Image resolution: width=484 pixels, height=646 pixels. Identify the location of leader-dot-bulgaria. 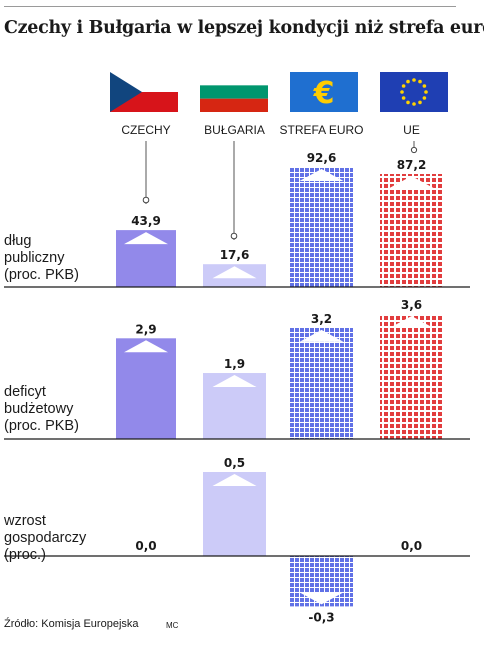
(234, 236).